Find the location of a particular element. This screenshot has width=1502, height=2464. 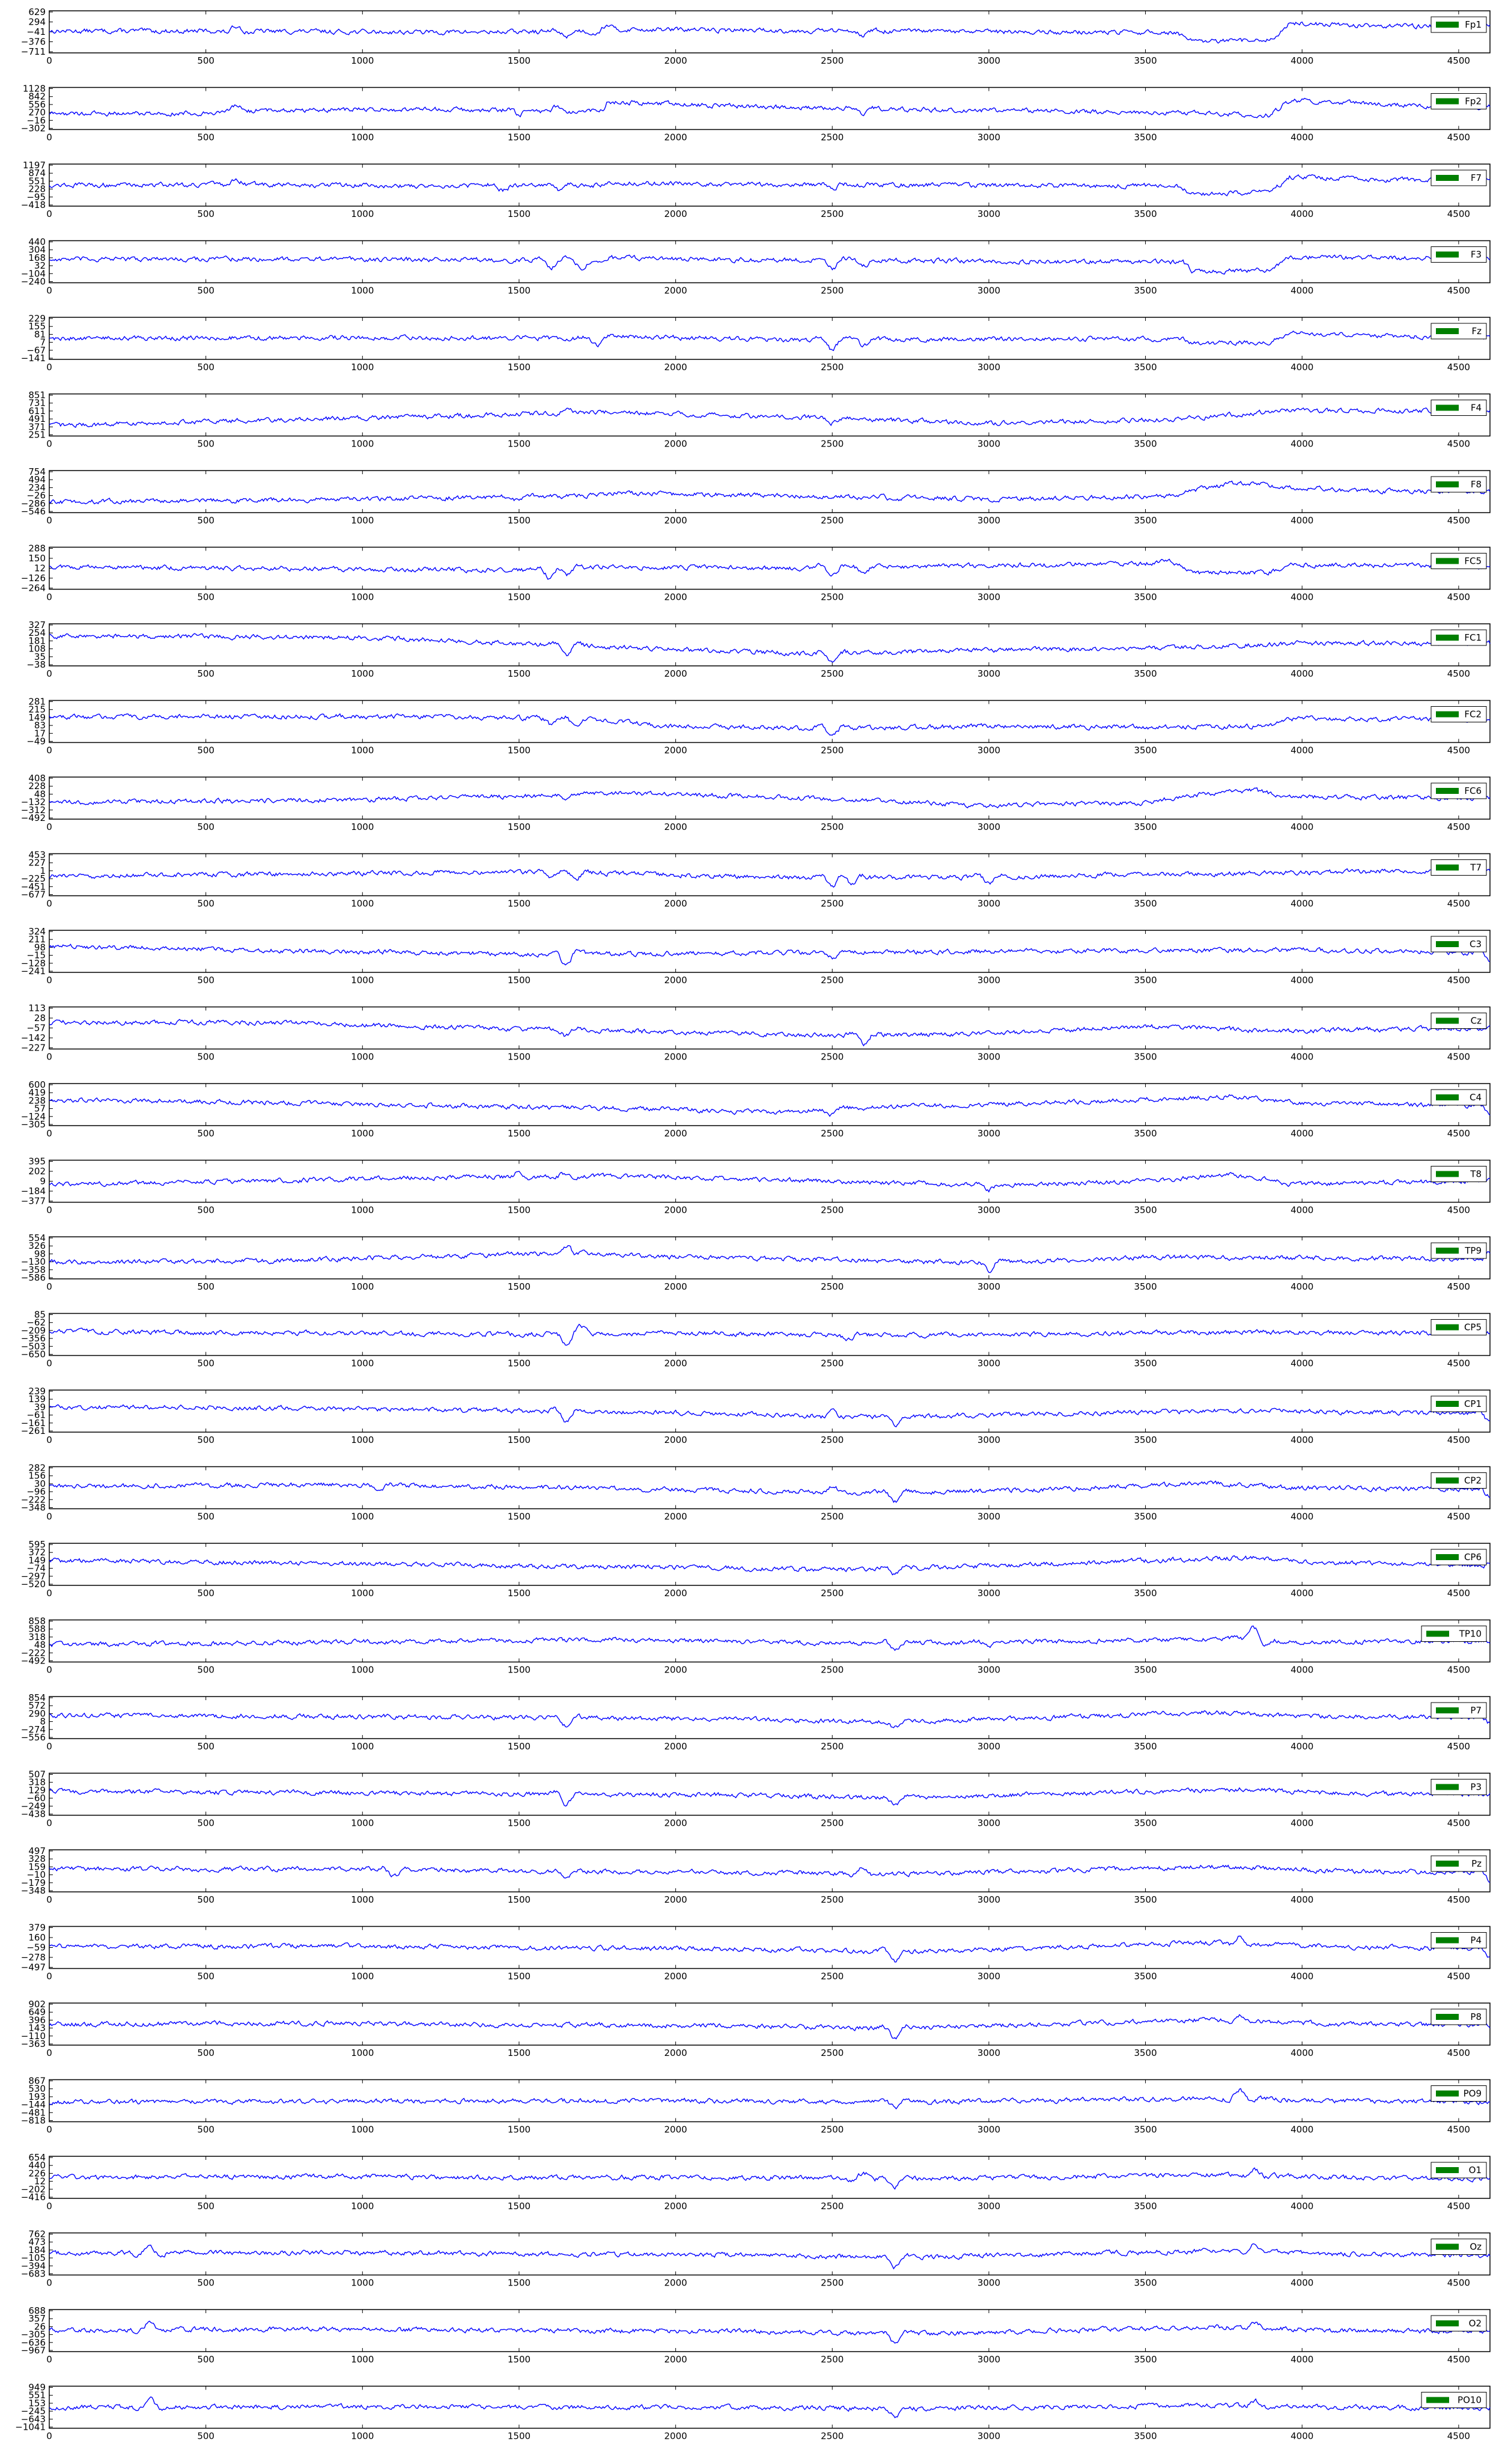

y-tick-label: 234 is located at coordinates (37, 487).